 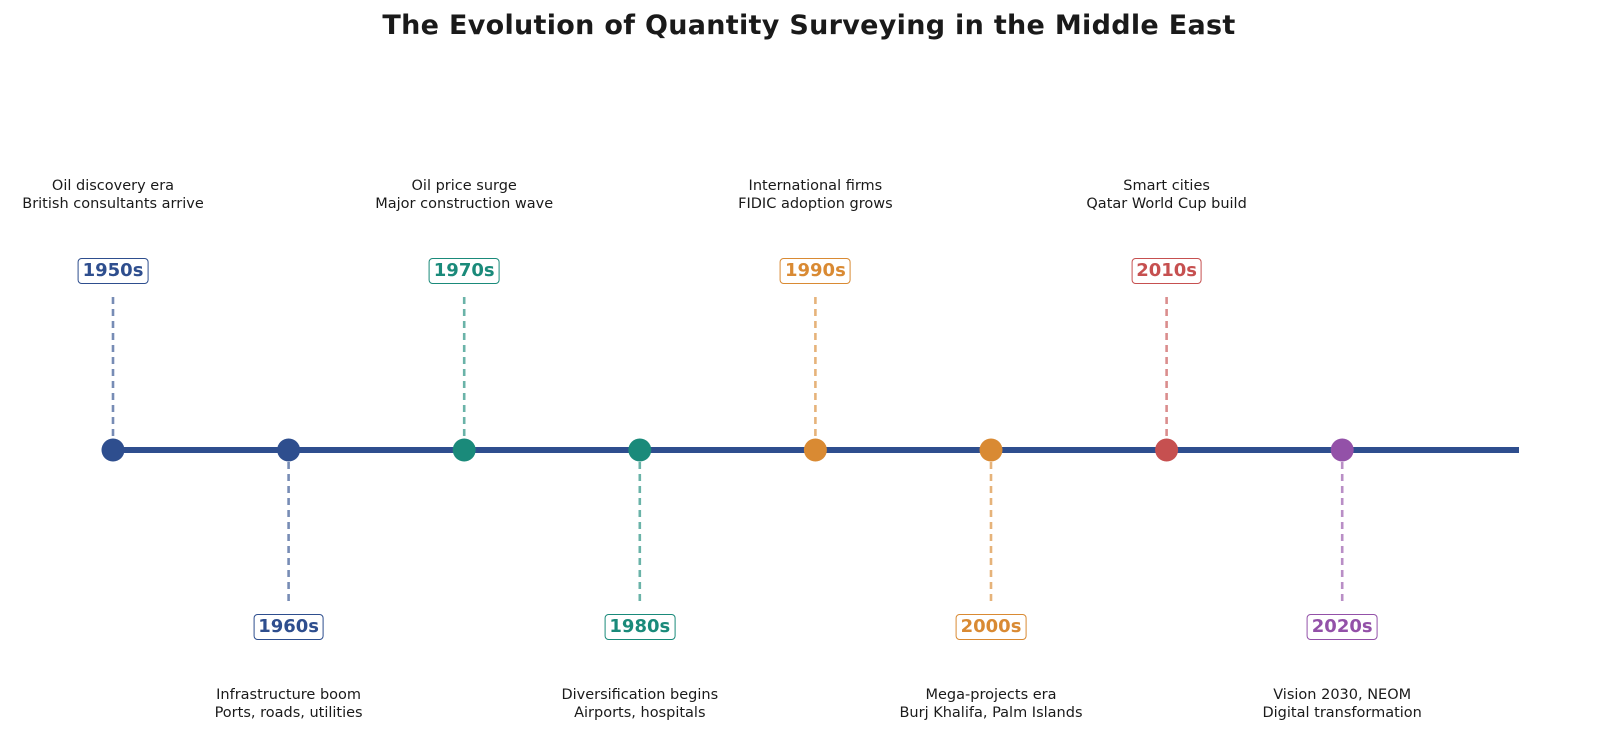 What do you see at coordinates (1167, 450) in the screenshot?
I see `milestone-dot-2010s` at bounding box center [1167, 450].